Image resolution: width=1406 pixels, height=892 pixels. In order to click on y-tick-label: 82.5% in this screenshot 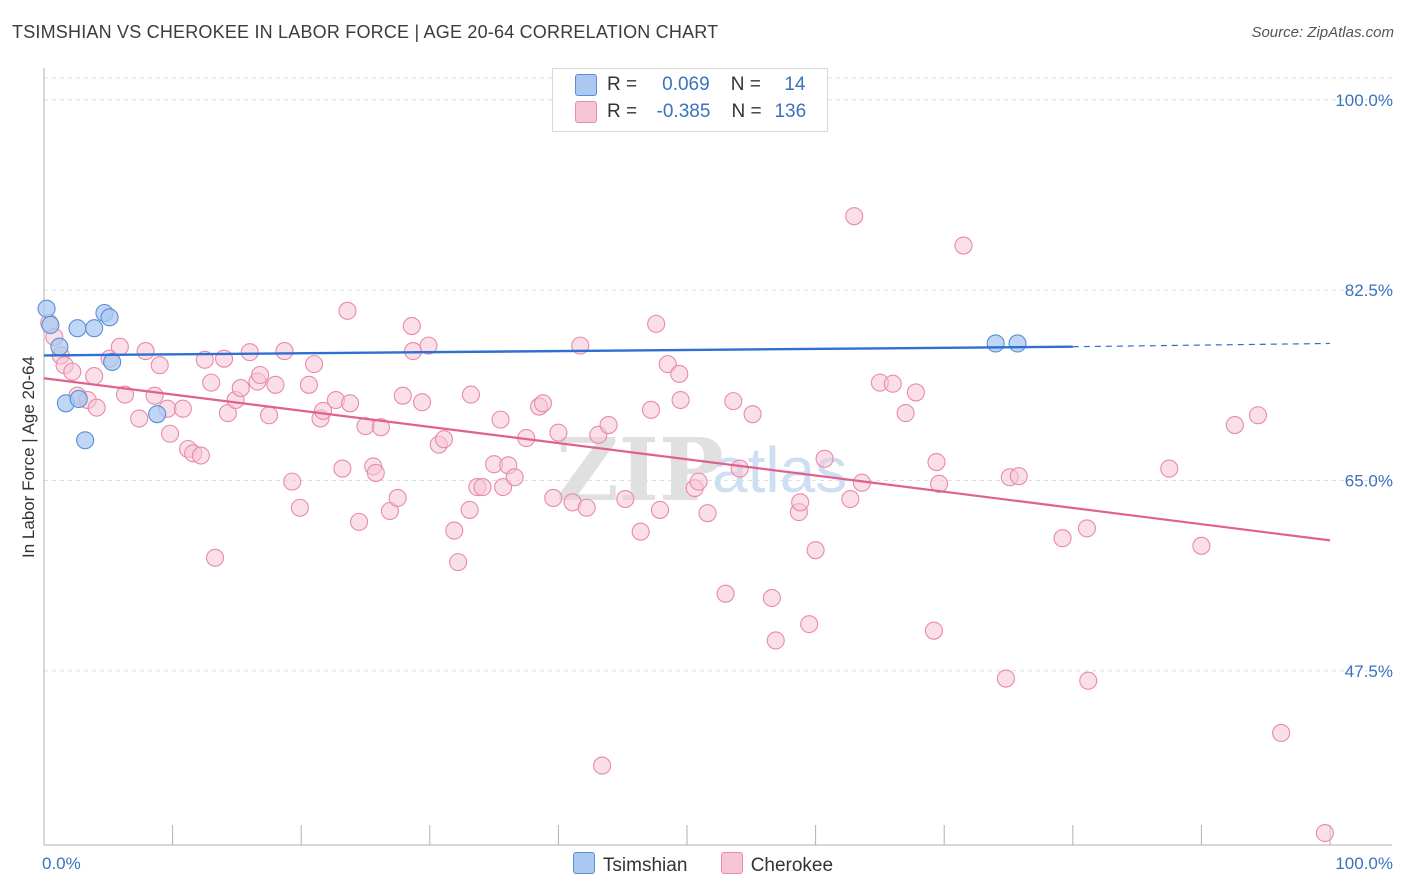, I will do `click(1369, 290)`.